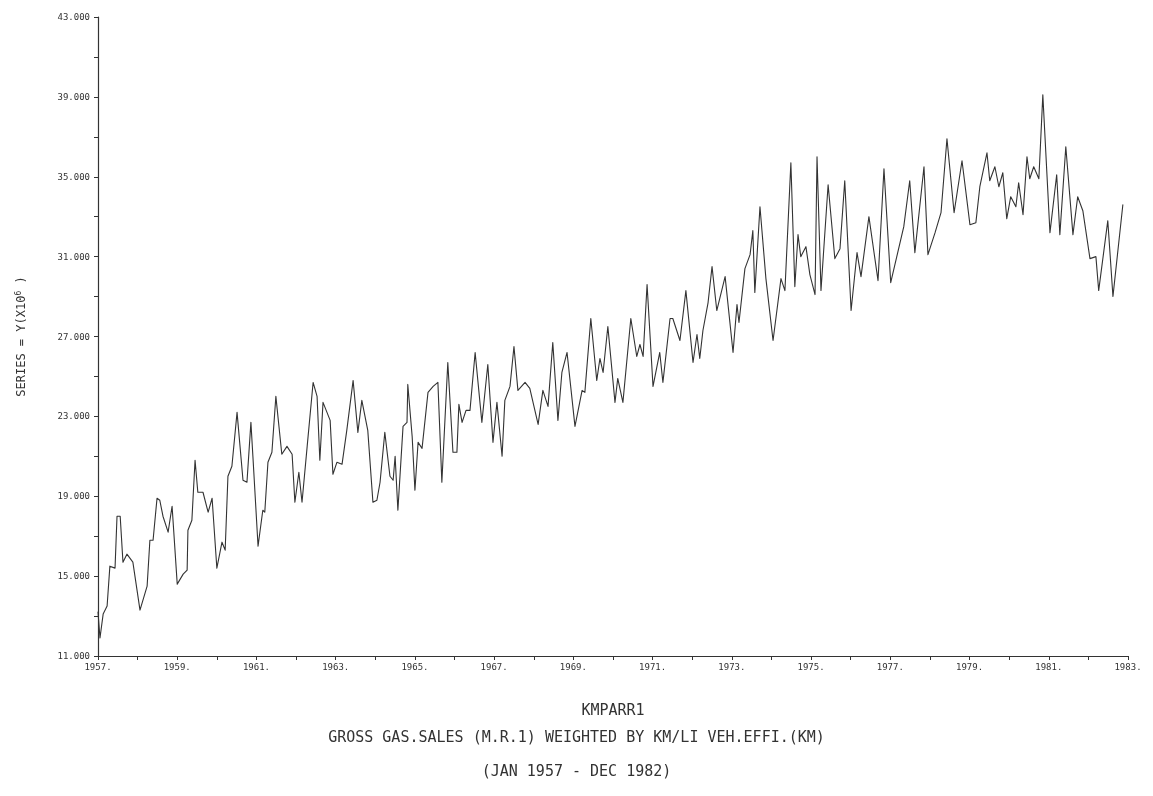 This screenshot has height=796, width=1153. I want to click on x-tick-label: 1961., so click(256, 666).